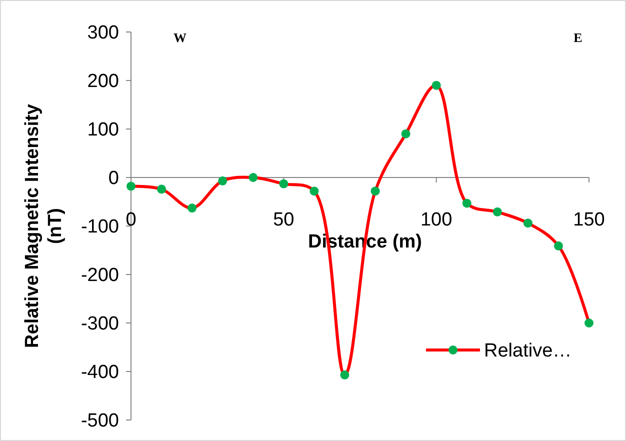  What do you see at coordinates (103, 81) in the screenshot?
I see `y-tick-label: 200` at bounding box center [103, 81].